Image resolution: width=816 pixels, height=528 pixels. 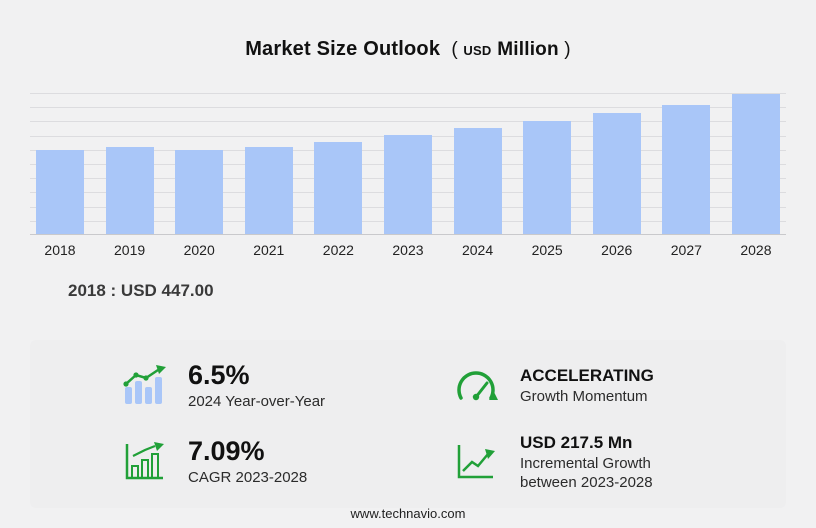 What do you see at coordinates (756, 250) in the screenshot?
I see `x-tick-label-2028: 2028` at bounding box center [756, 250].